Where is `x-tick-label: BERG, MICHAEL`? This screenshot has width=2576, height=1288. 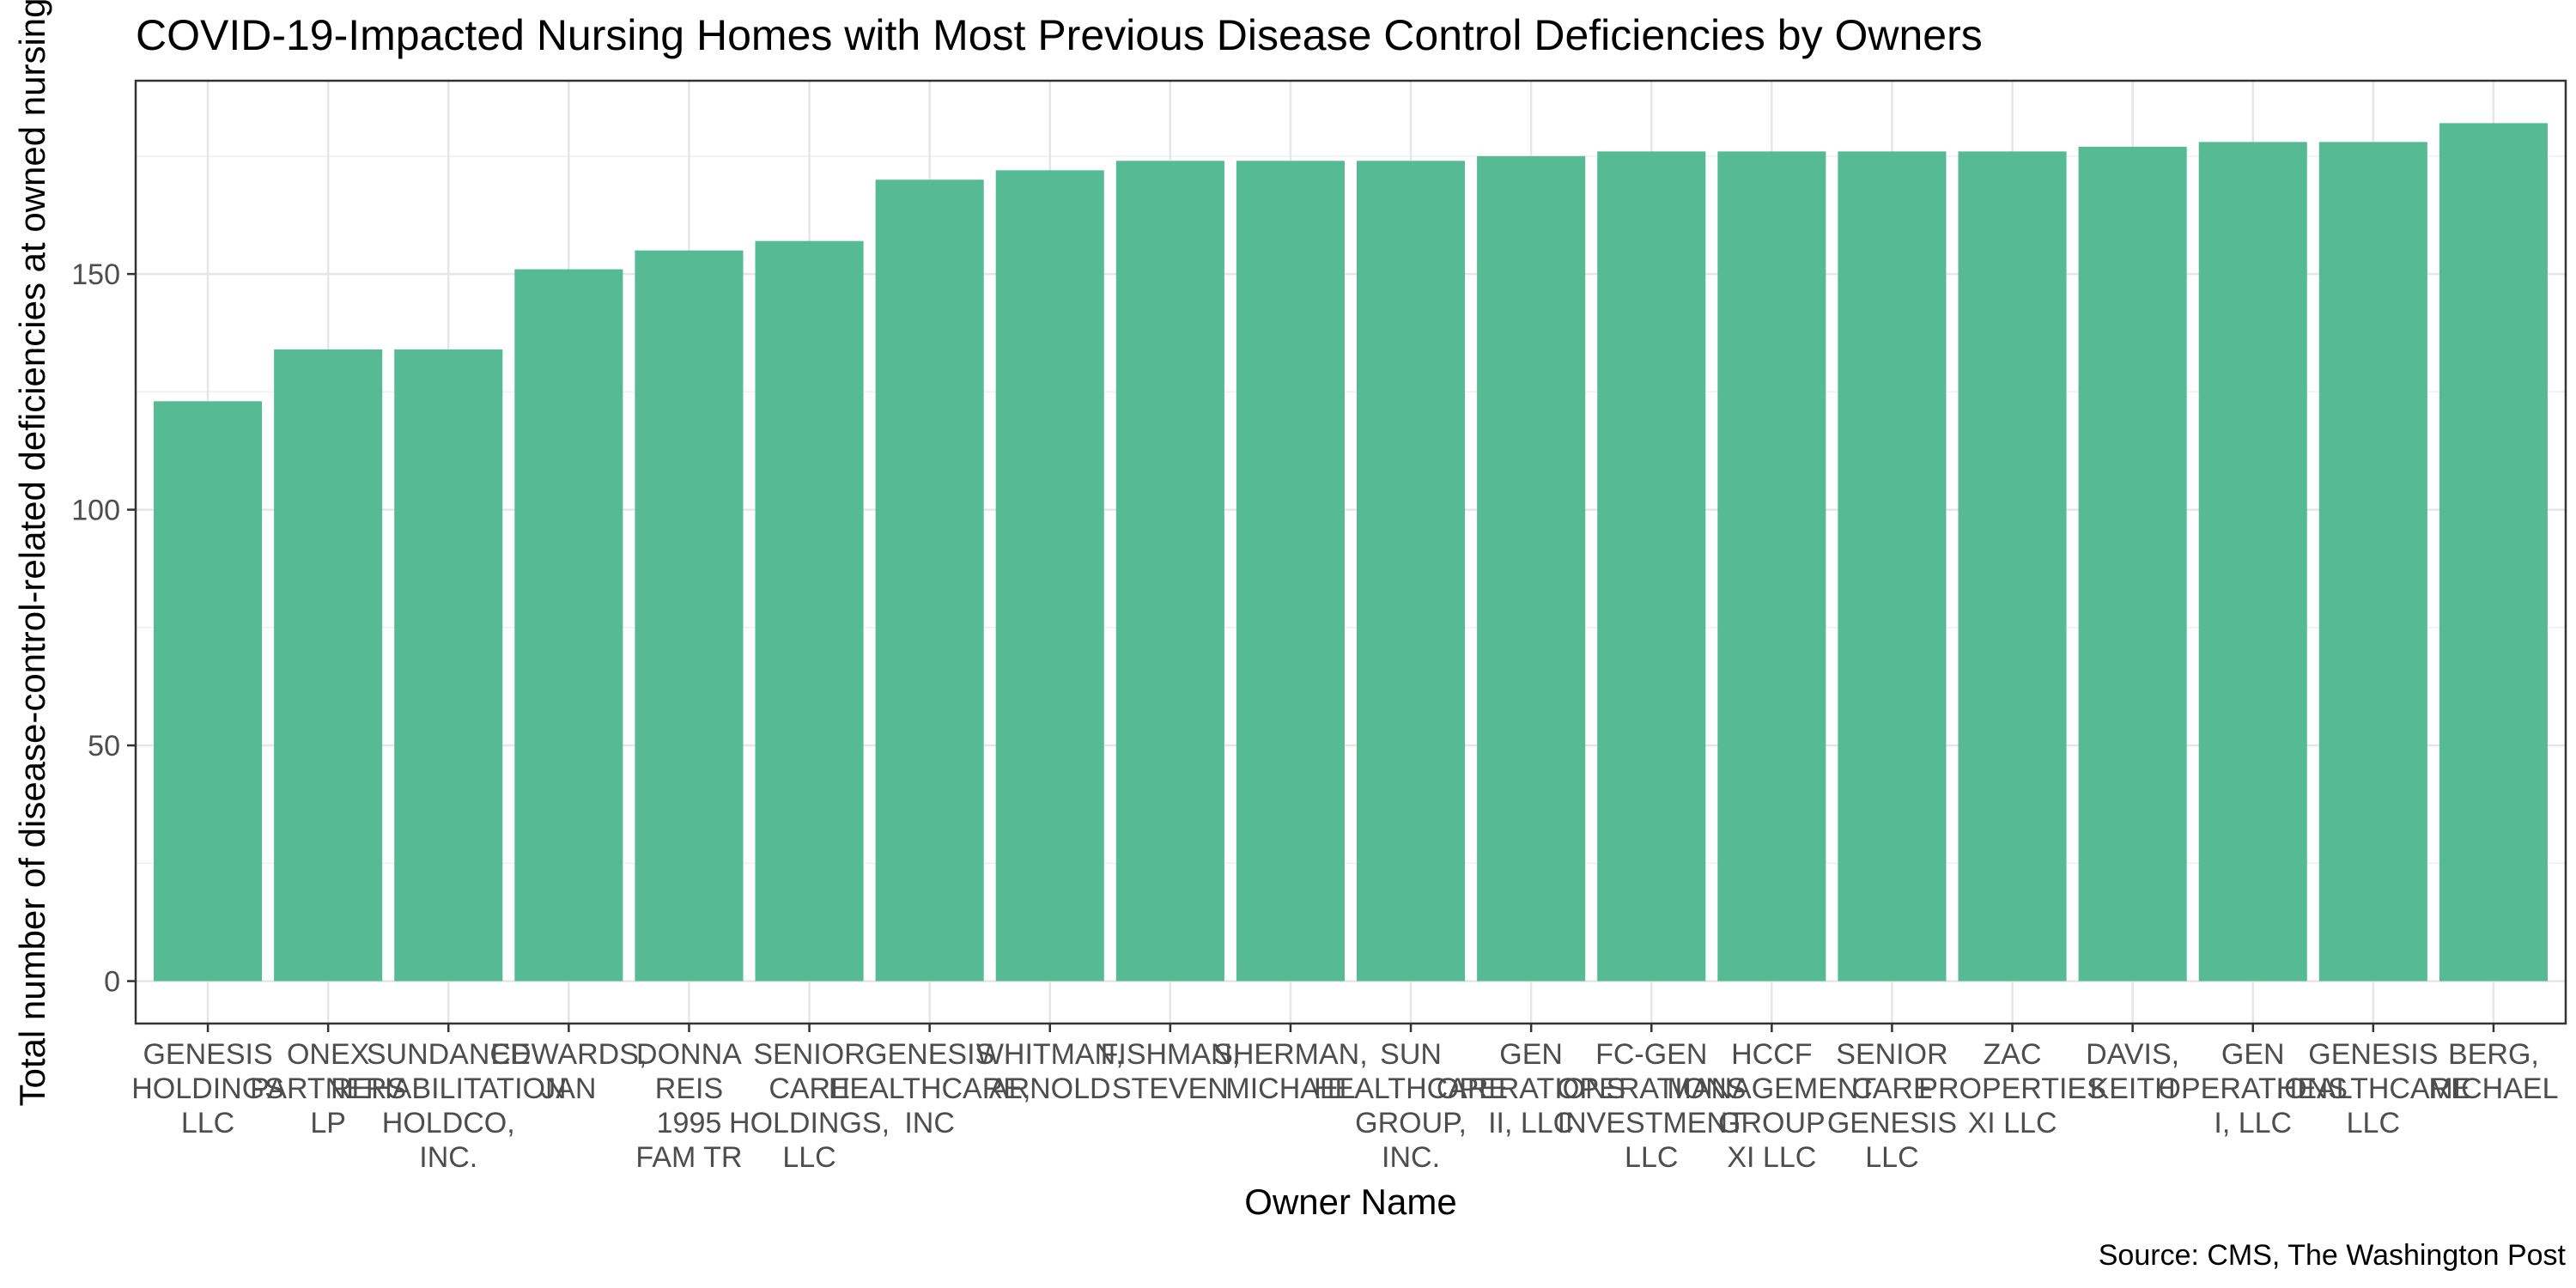 x-tick-label: BERG, MICHAEL is located at coordinates (2493, 1071).